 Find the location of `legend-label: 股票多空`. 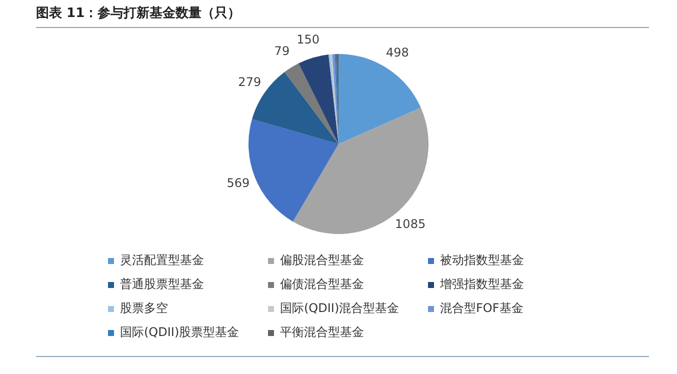

legend-label: 股票多空 is located at coordinates (144, 308).